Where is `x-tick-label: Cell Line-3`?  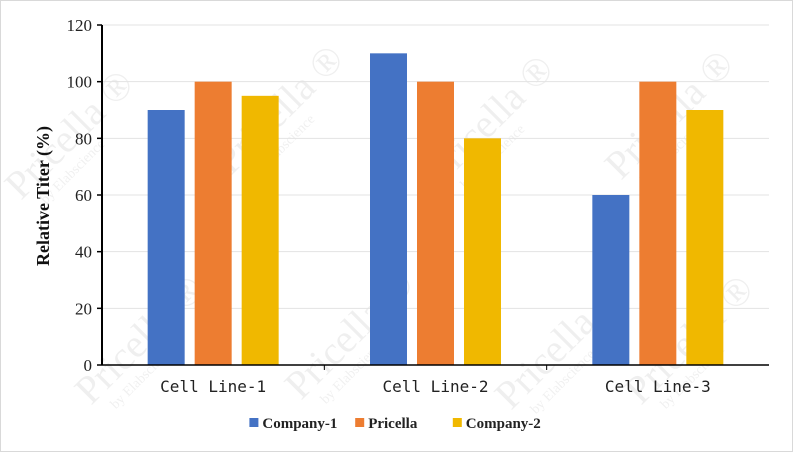 x-tick-label: Cell Line-3 is located at coordinates (658, 386).